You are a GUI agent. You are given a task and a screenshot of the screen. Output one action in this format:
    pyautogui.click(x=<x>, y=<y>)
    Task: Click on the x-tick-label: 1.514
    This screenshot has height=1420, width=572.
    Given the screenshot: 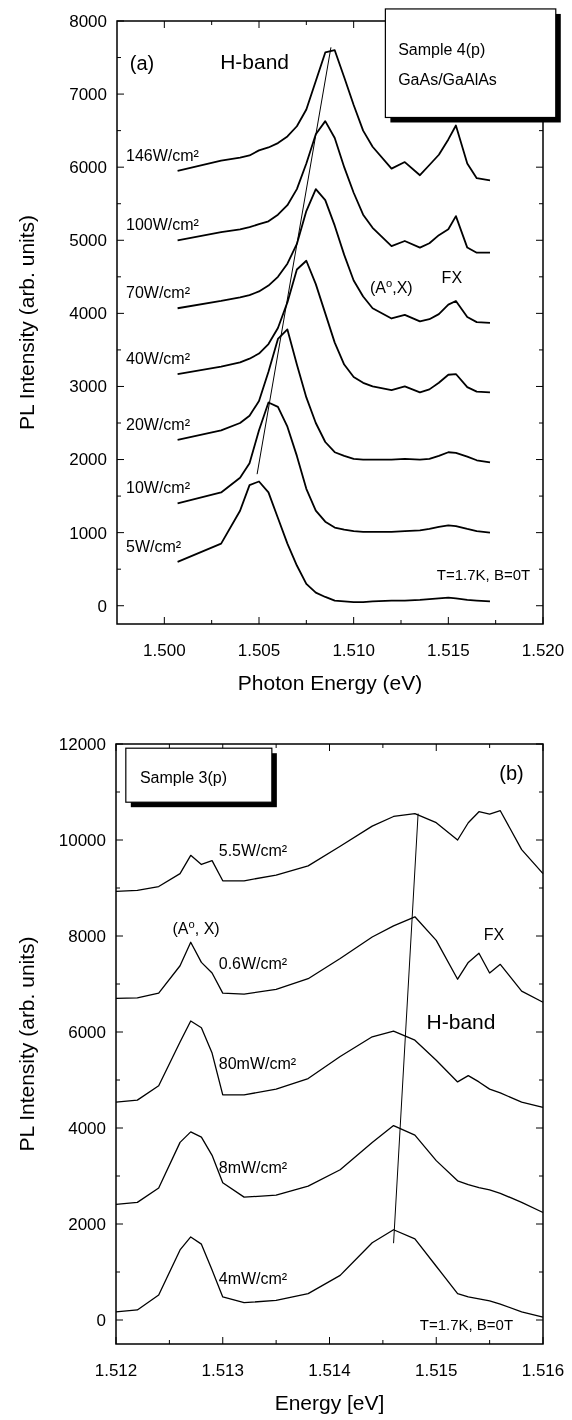 What is the action you would take?
    pyautogui.click(x=329, y=1370)
    